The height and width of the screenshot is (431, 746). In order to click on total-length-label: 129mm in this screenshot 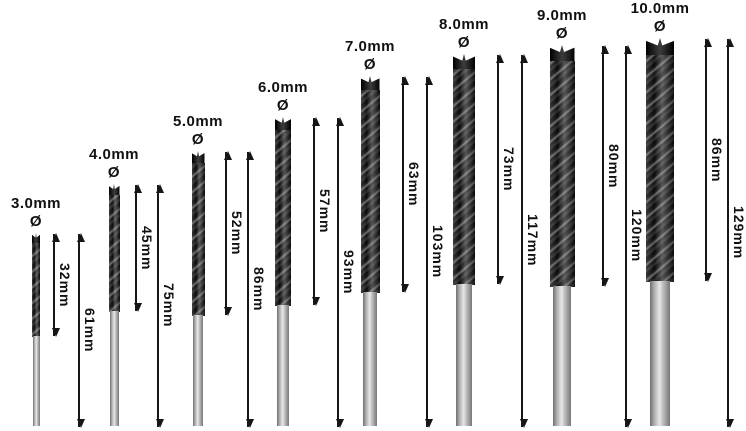, I will do `click(738, 232)`.